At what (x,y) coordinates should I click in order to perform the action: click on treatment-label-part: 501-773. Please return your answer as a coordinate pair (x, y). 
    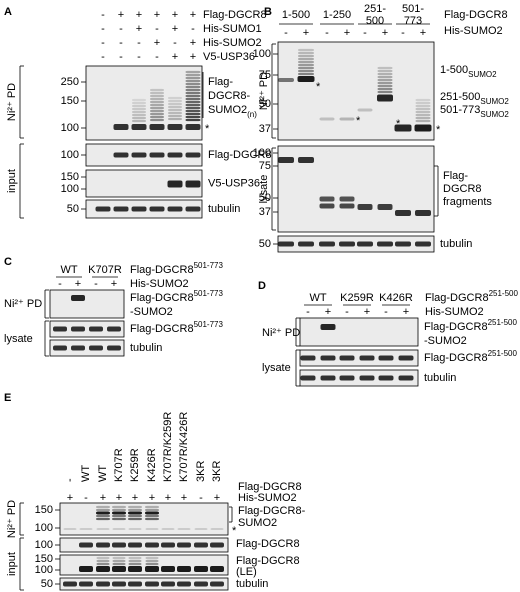
    Looking at the image, I should click on (209, 265).